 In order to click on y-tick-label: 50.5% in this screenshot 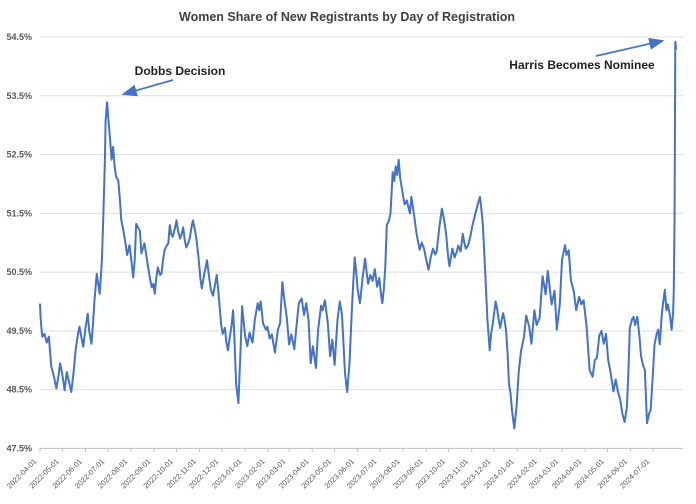, I will do `click(19, 272)`.